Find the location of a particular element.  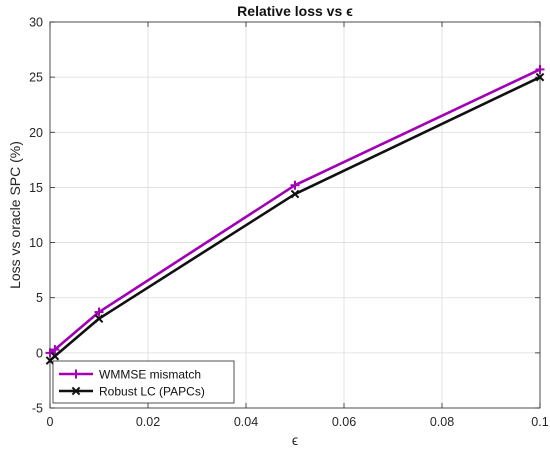

legend-label: Robust LC (PAPCs) is located at coordinates (152, 392).